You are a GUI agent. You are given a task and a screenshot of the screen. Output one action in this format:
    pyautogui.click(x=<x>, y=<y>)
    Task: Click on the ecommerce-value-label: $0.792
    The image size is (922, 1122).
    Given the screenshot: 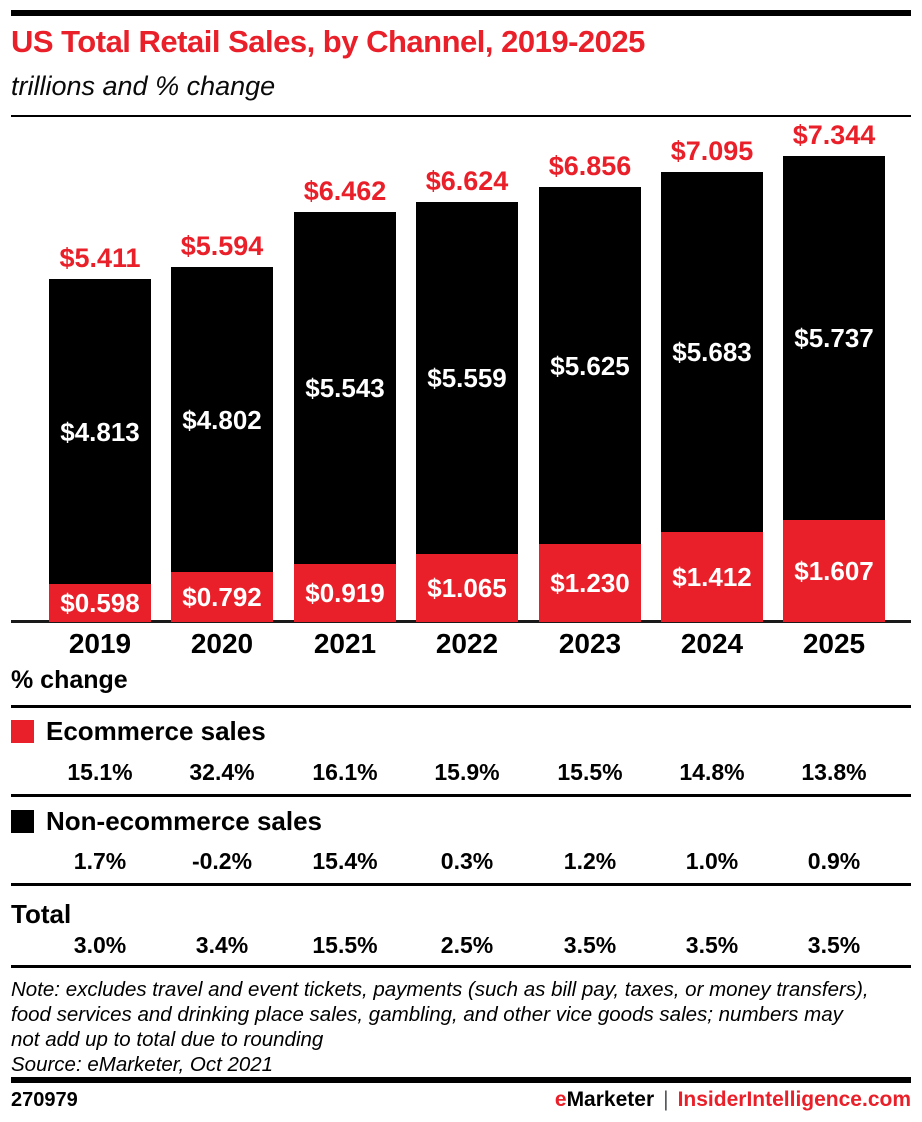 What is the action you would take?
    pyautogui.click(x=222, y=597)
    